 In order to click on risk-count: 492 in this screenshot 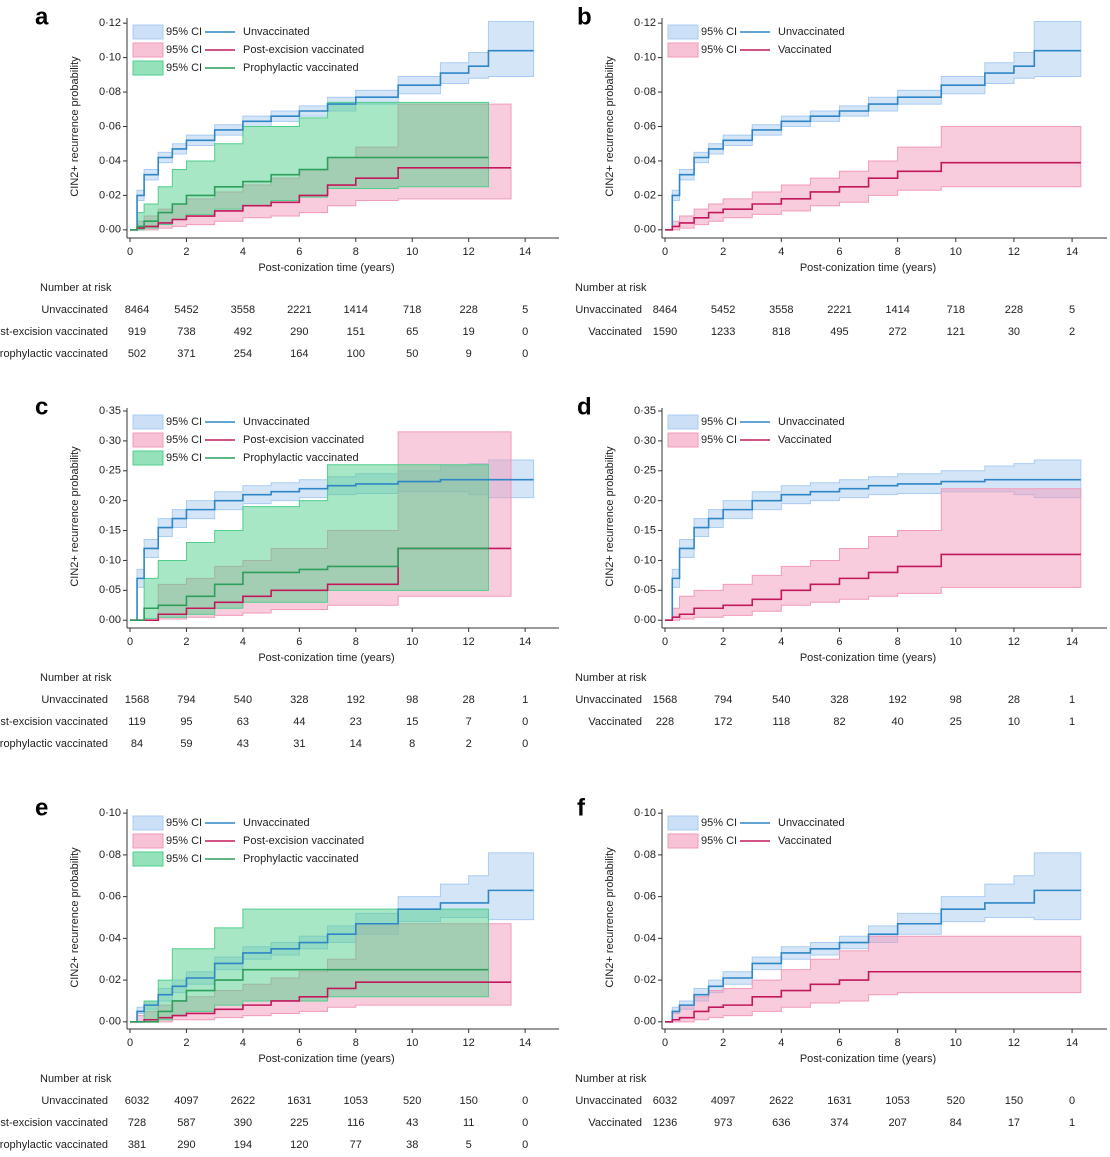, I will do `click(243, 332)`.